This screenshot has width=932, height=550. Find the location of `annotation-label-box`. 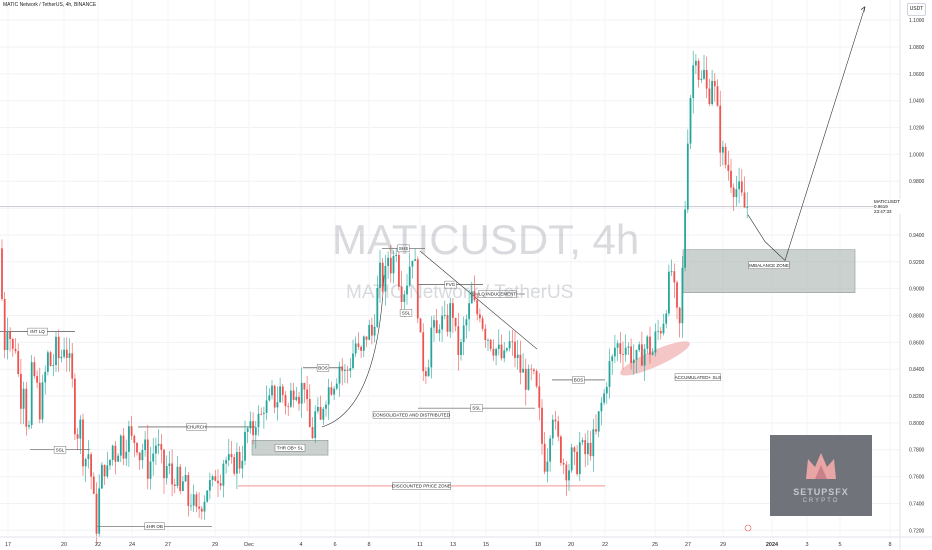

annotation-label-box is located at coordinates (450, 284).